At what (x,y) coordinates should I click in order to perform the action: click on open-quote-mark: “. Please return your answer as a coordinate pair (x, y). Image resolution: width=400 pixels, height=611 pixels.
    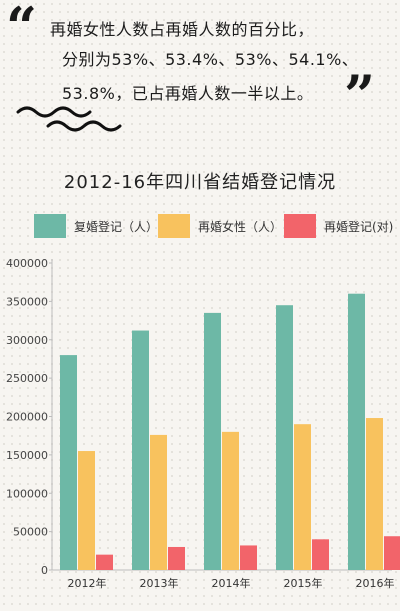
    Looking at the image, I should click on (22, 29).